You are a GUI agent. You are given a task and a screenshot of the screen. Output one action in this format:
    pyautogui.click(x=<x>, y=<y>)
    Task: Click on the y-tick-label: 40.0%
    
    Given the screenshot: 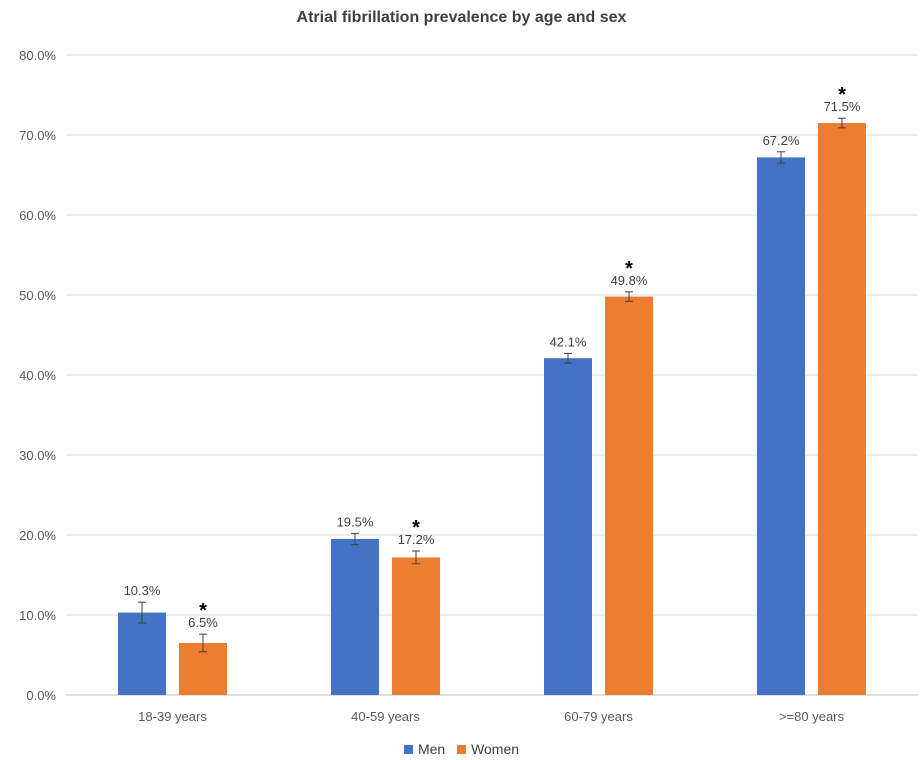 What is the action you would take?
    pyautogui.click(x=37, y=375)
    